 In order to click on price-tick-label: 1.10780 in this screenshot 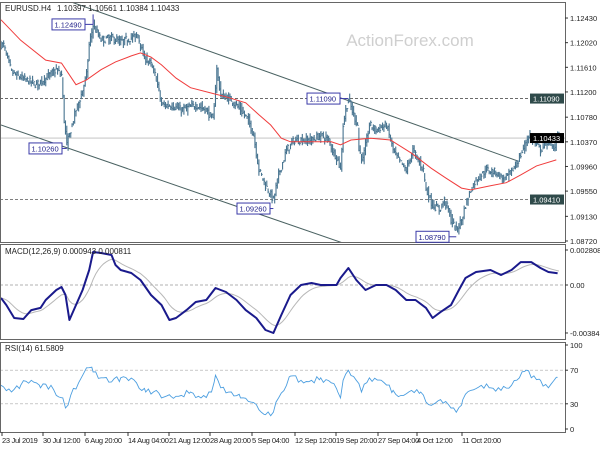, I will do `click(583, 117)`.